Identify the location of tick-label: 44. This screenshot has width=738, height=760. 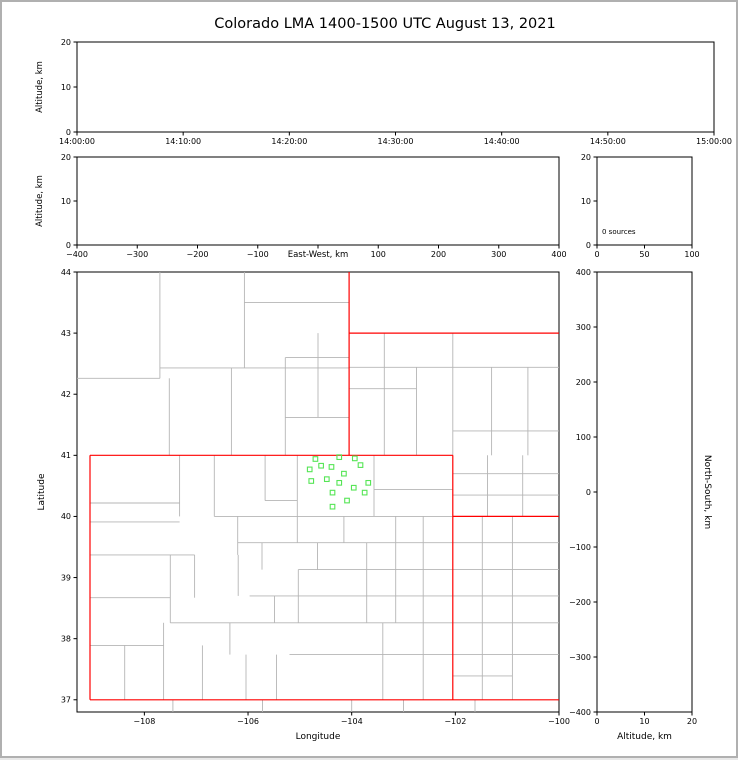
(66, 272).